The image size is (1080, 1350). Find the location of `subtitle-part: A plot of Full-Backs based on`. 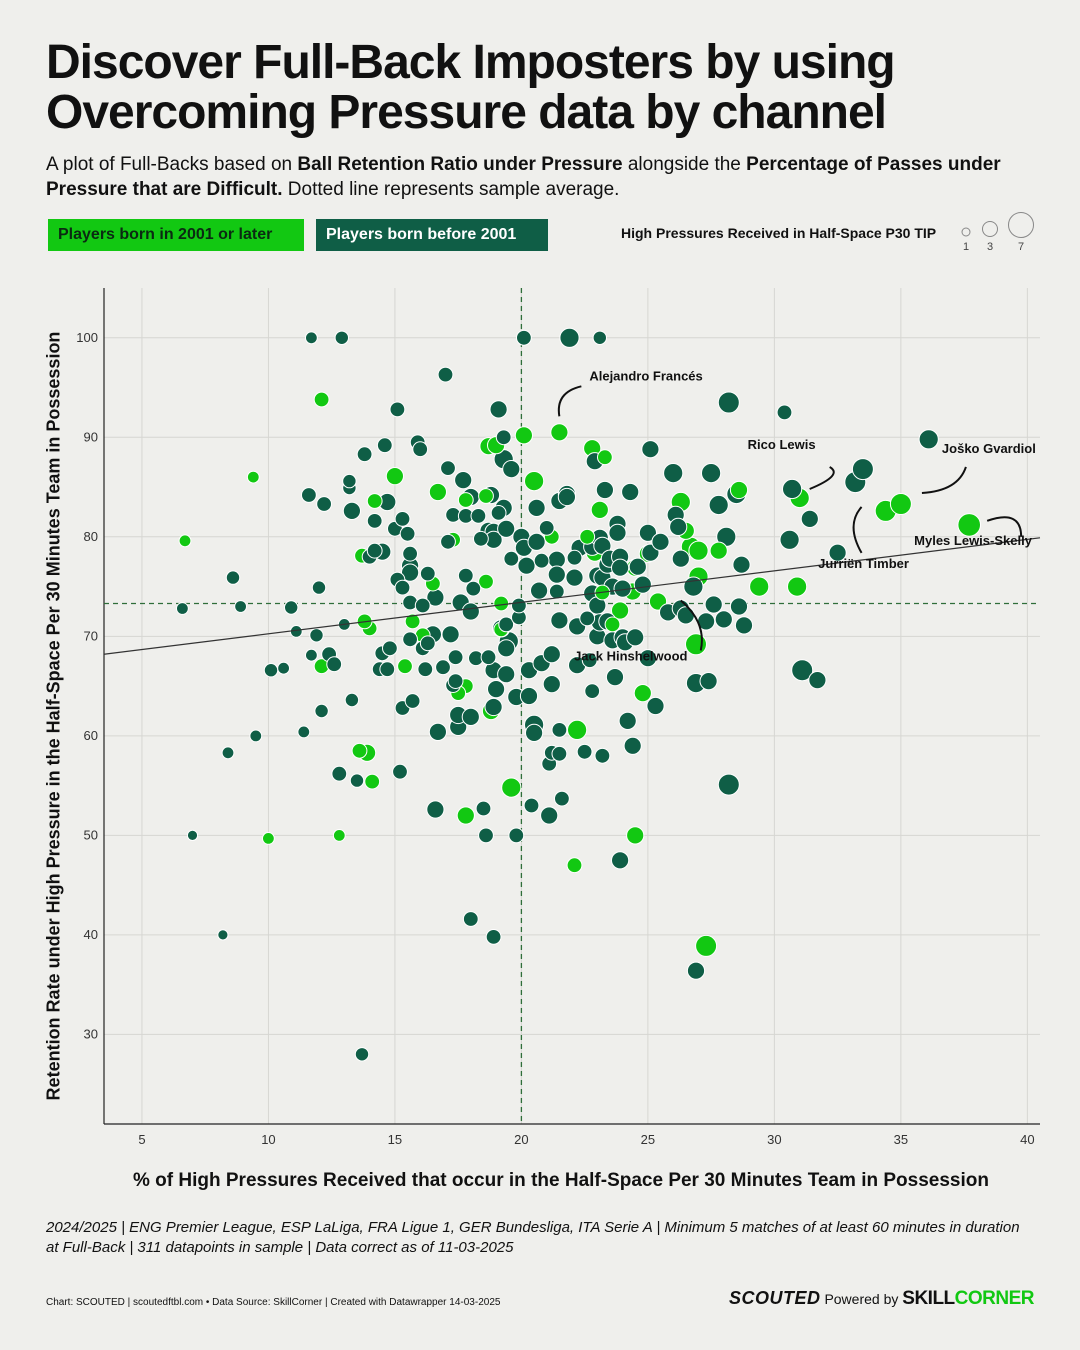

subtitle-part: A plot of Full-Backs based on is located at coordinates (172, 164).